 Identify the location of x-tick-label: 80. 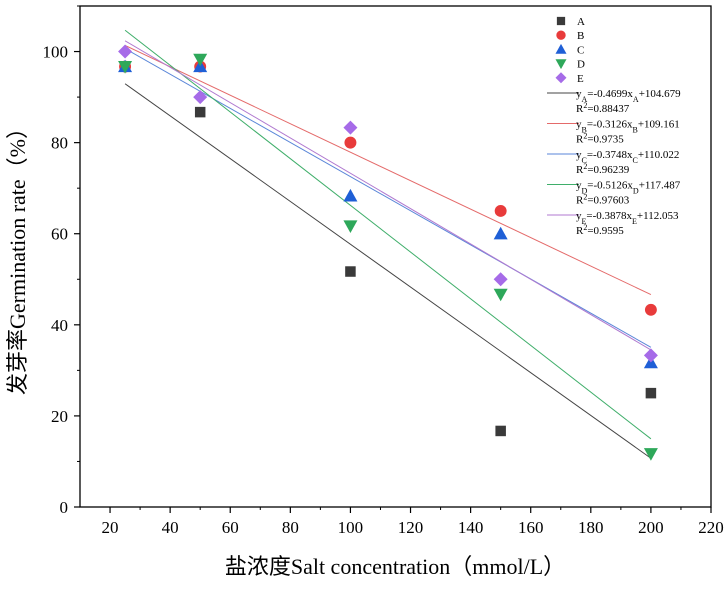
(290, 527).